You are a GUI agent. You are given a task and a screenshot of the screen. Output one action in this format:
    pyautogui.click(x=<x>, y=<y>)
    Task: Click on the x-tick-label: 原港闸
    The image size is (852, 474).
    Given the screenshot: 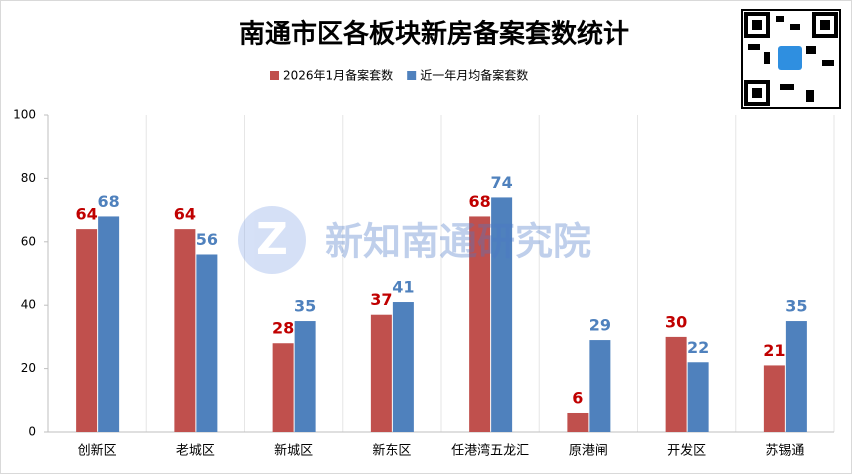 What is the action you would take?
    pyautogui.click(x=588, y=451)
    